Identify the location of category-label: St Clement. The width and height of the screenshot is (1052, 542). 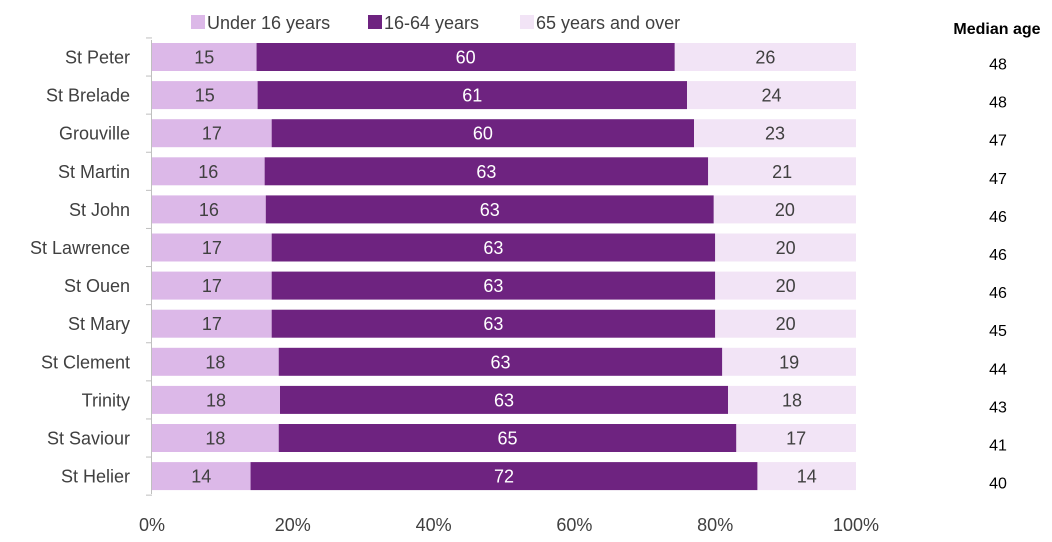
(85, 362).